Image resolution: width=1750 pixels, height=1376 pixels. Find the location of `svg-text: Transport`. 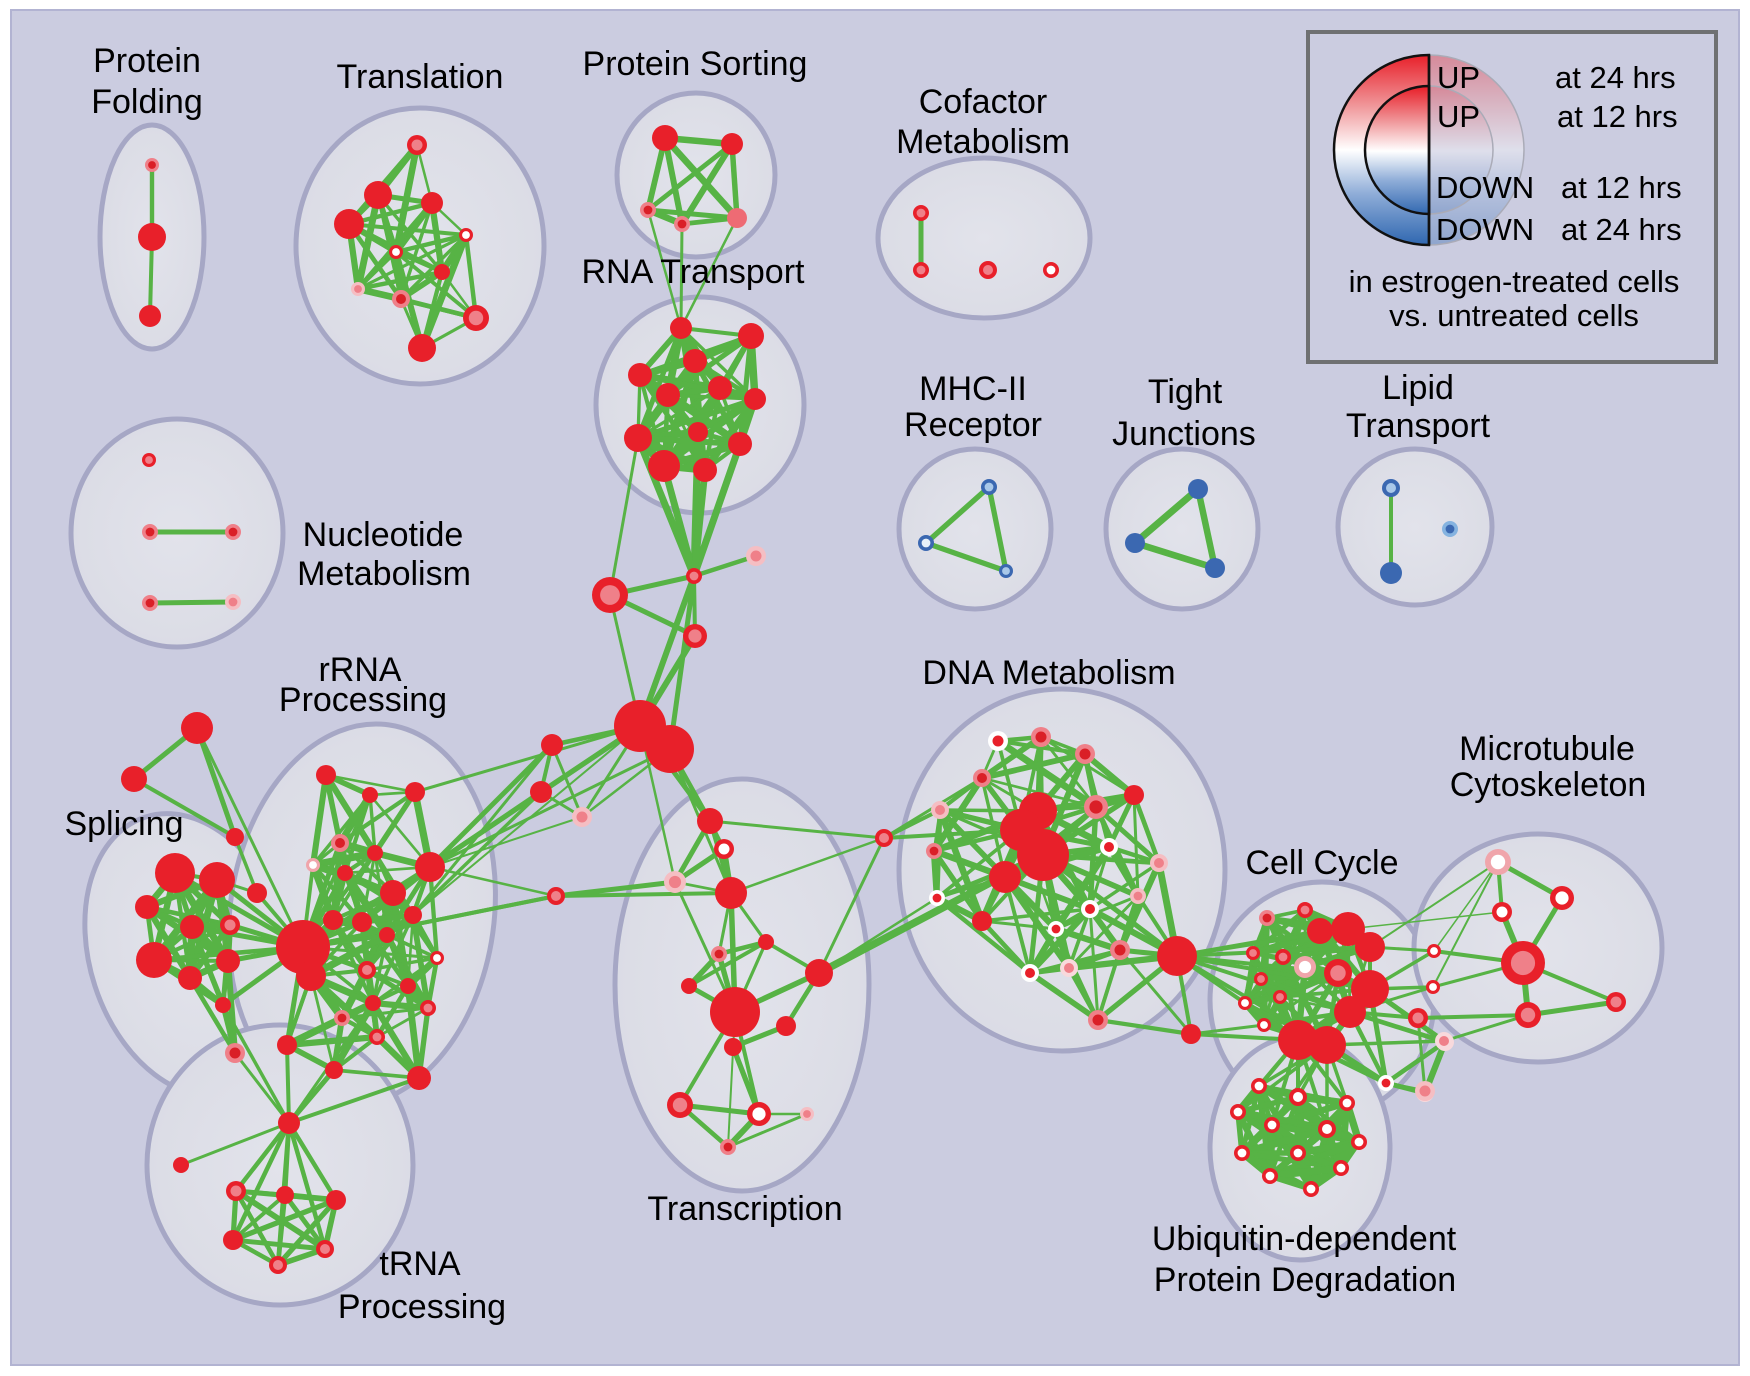

svg-text: Transport is located at coordinates (1418, 426).